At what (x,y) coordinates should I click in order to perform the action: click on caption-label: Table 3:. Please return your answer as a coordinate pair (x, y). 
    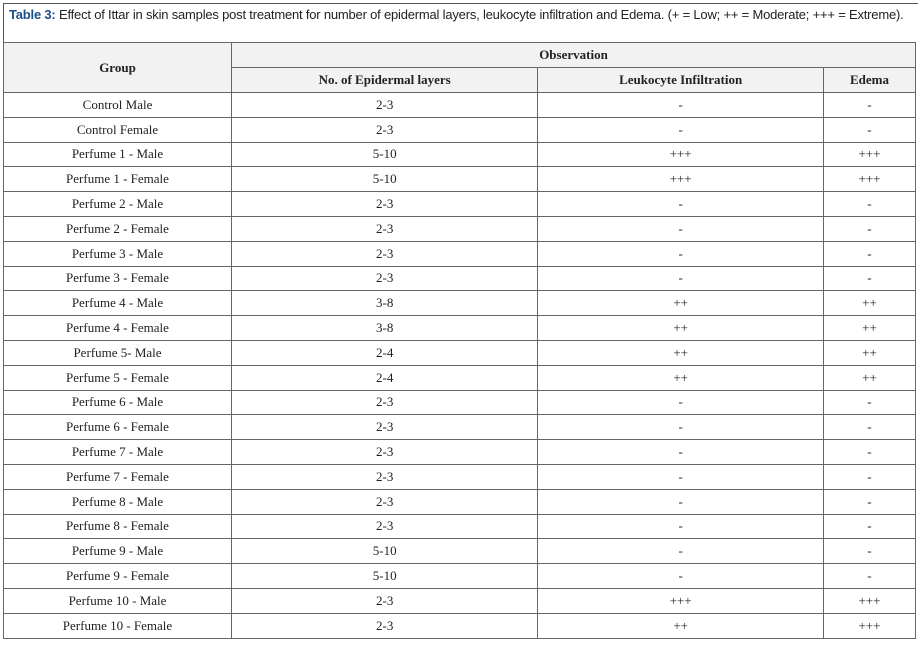
    Looking at the image, I should click on (32, 14).